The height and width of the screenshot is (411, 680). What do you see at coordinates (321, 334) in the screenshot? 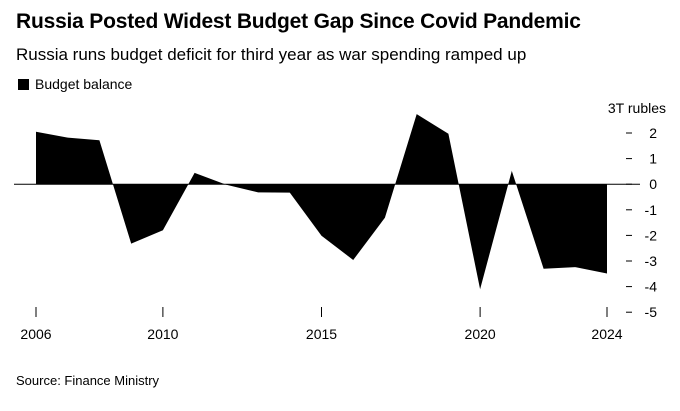
I see `x-tick-label: 2015` at bounding box center [321, 334].